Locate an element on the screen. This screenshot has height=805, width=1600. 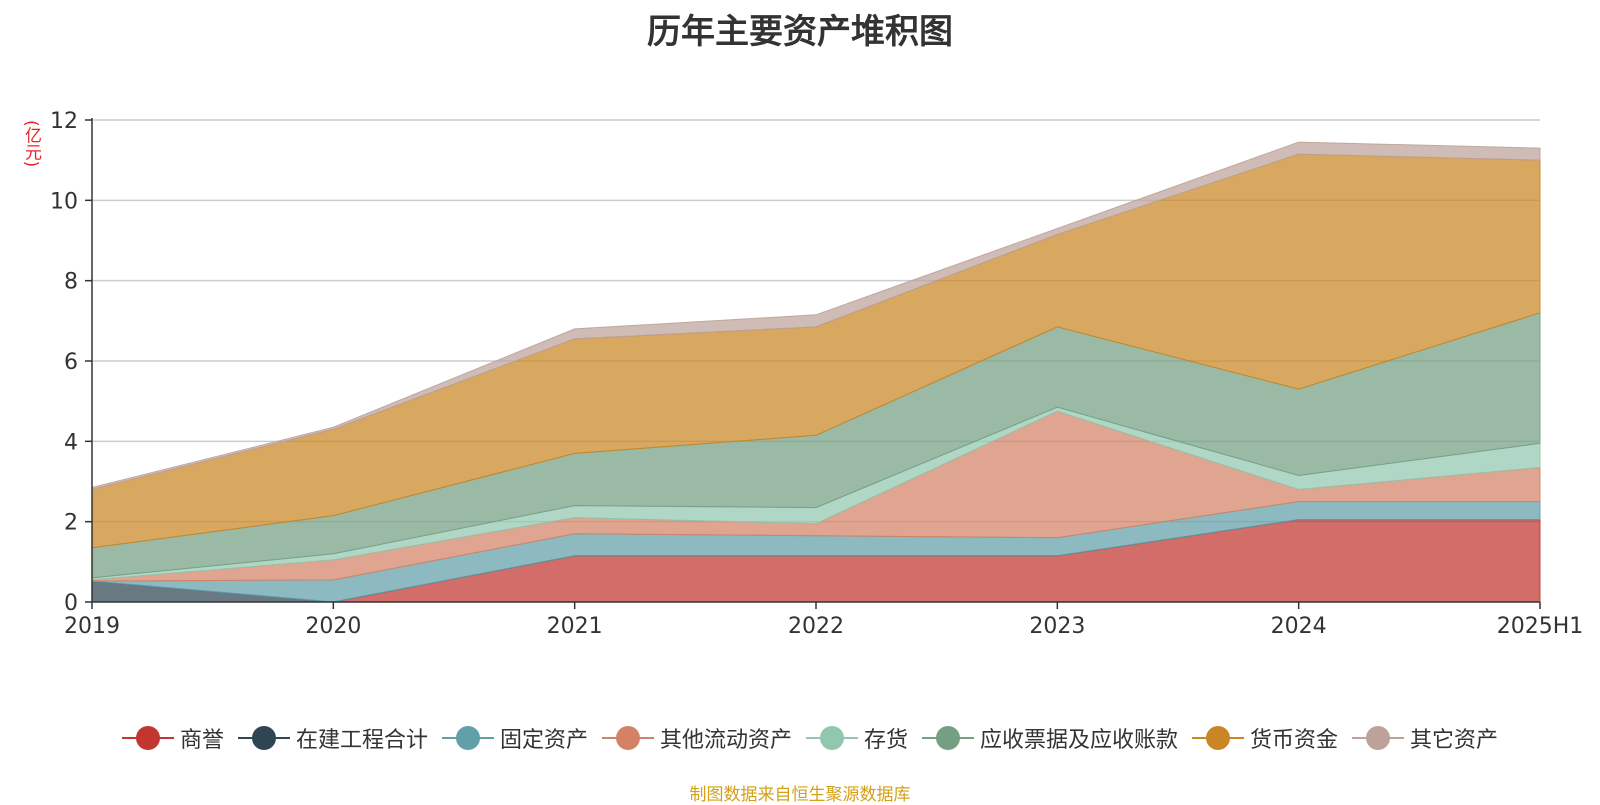
data-source-note: 制图数据来自恒生聚源数据库 is located at coordinates (800, 795).